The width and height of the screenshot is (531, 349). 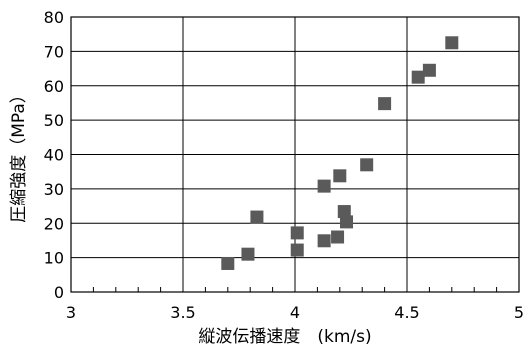 I want to click on y-tick-label: 50, so click(x=54, y=120).